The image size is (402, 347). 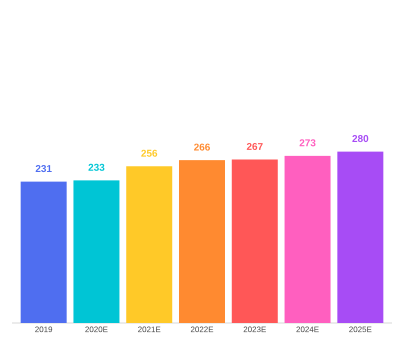 What do you see at coordinates (202, 147) in the screenshot?
I see `data-label: 266` at bounding box center [202, 147].